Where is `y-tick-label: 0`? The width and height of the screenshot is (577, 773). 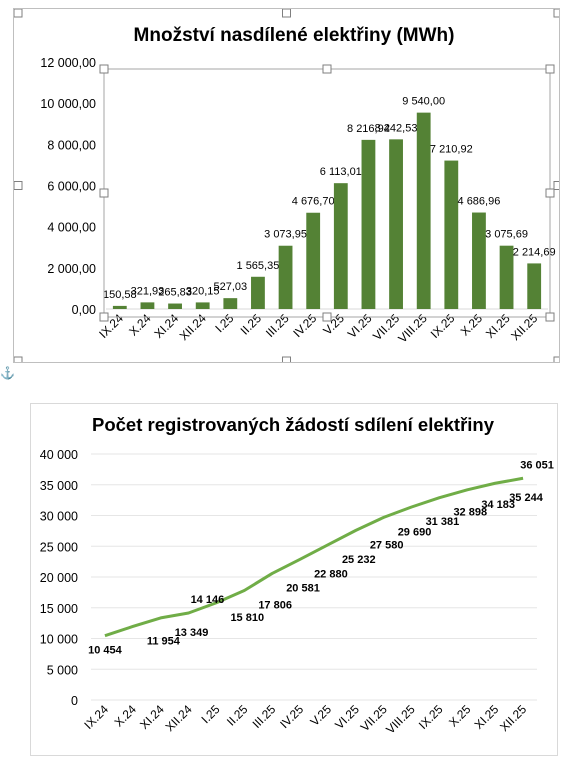
y-tick-label: 0 is located at coordinates (74, 701).